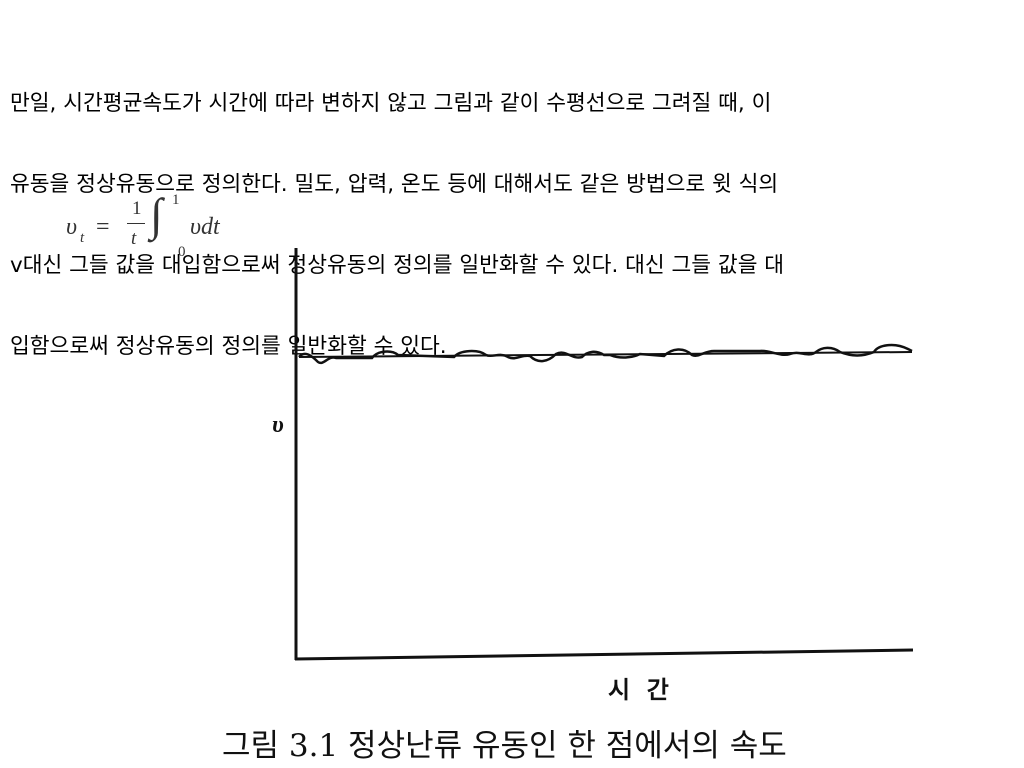 The image size is (1024, 768). Describe the element at coordinates (136, 223) in the screenshot. I see `fraction-bar` at that location.